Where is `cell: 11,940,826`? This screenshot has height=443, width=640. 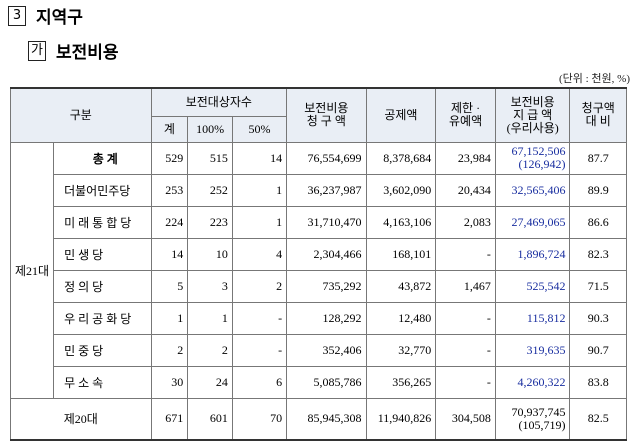
cell: 11,940,826 is located at coordinates (401, 419).